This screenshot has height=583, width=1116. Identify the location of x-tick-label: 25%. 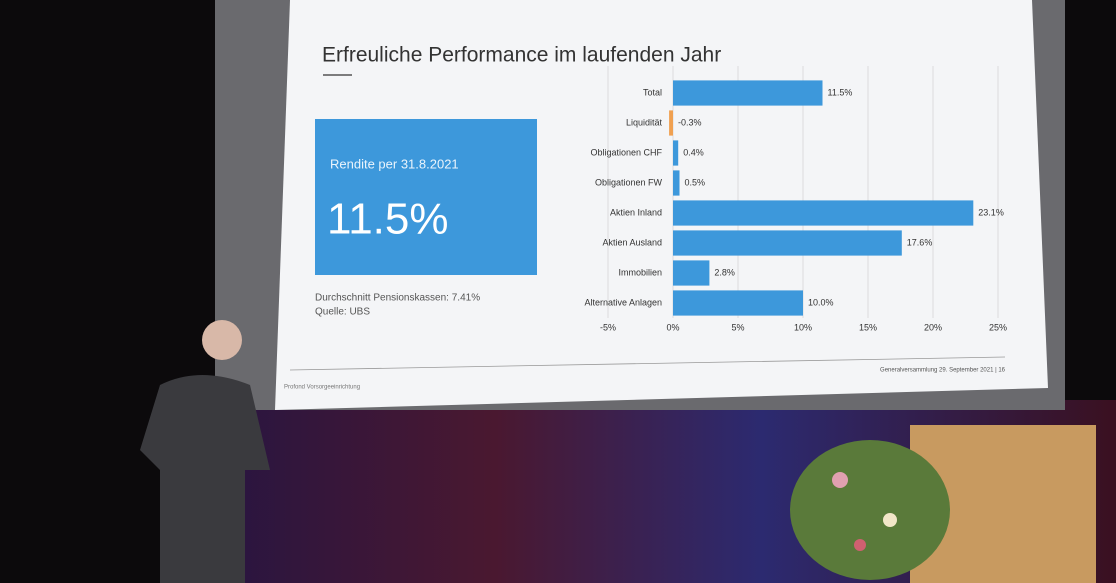
(998, 327).